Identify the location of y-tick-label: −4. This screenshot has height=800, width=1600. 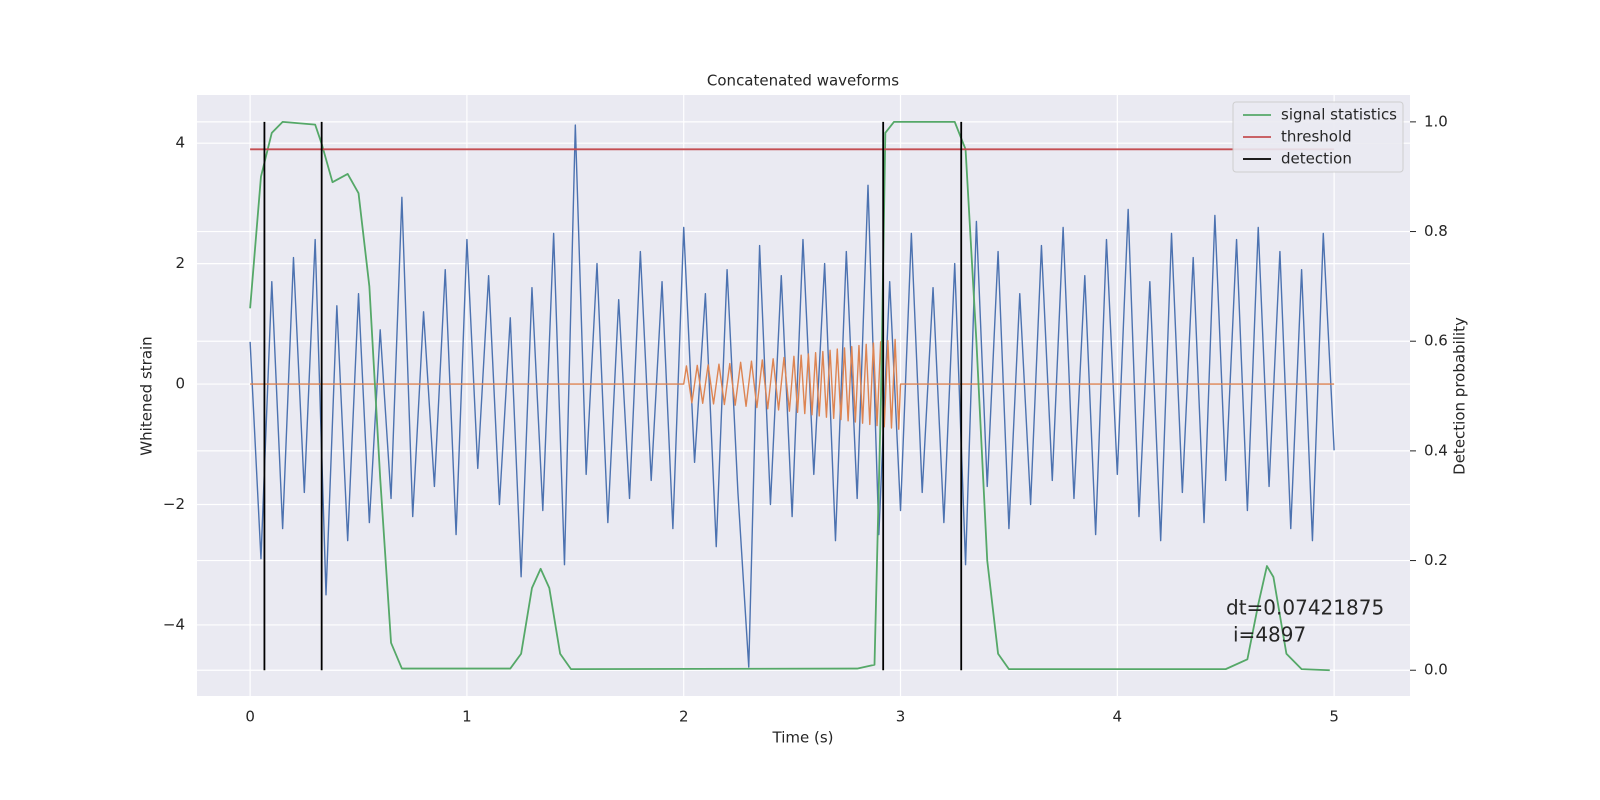
(174, 624).